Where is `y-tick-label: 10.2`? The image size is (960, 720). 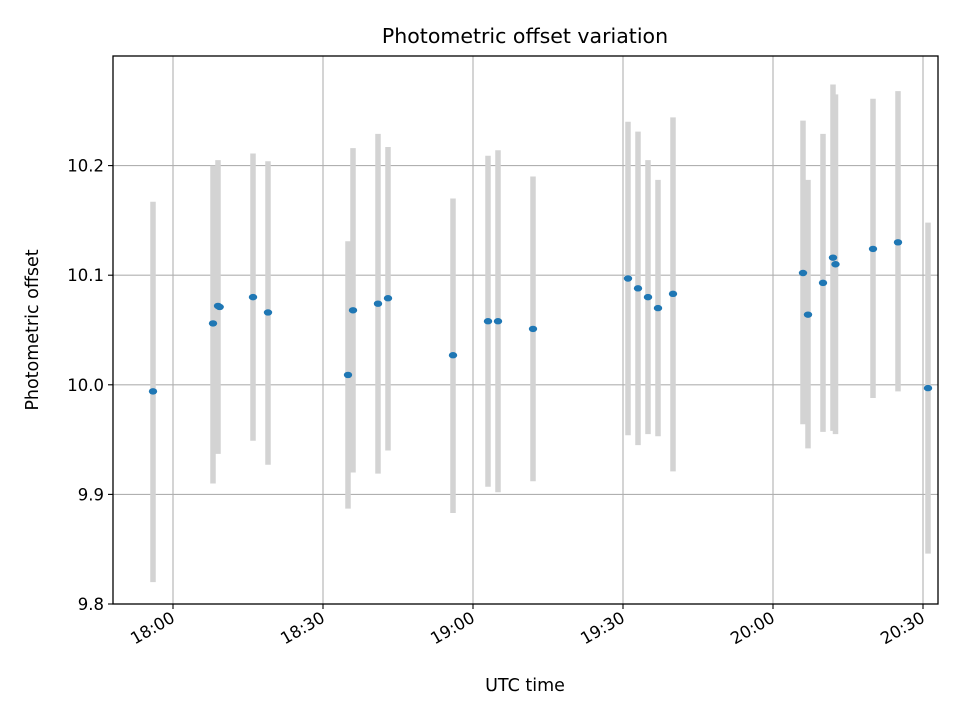 y-tick-label: 10.2 is located at coordinates (85, 166).